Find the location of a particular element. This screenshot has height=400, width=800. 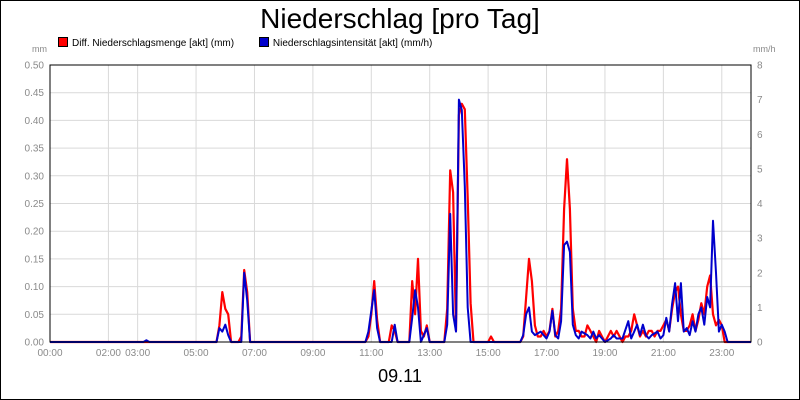

legend-label-menge: Diff. Niederschlagsmenge [akt] (mm) is located at coordinates (153, 43).